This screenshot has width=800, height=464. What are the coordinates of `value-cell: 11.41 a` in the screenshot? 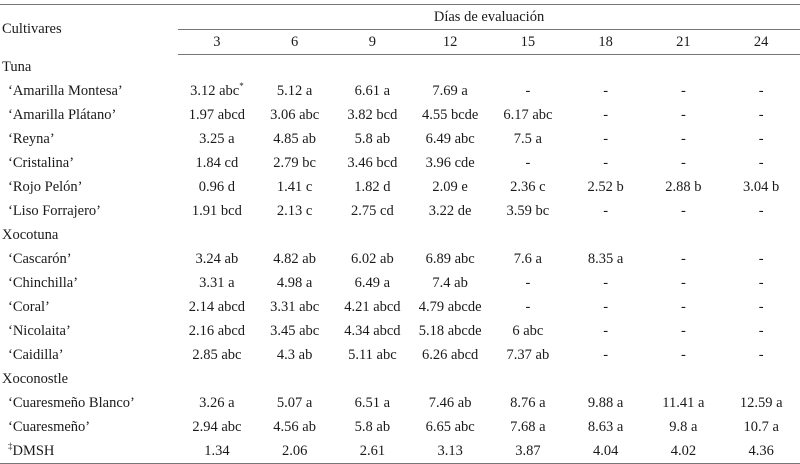 It's located at (684, 403).